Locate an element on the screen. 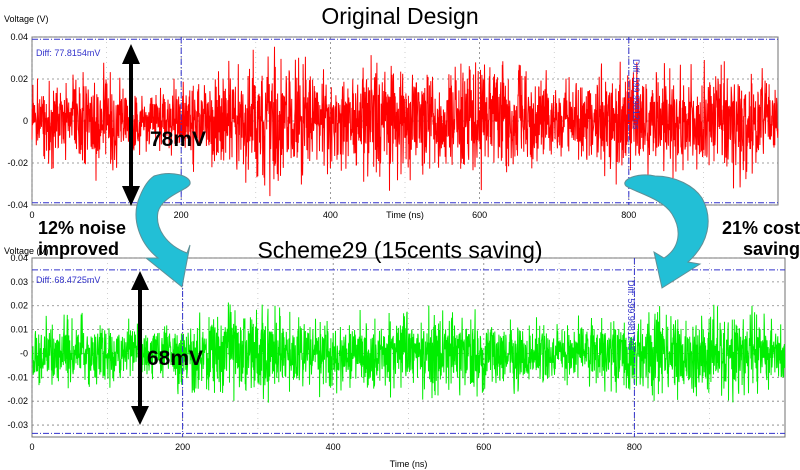 Image resolution: width=800 pixels, height=470 pixels. cost-saving-curved-arrow is located at coordinates (666, 231).